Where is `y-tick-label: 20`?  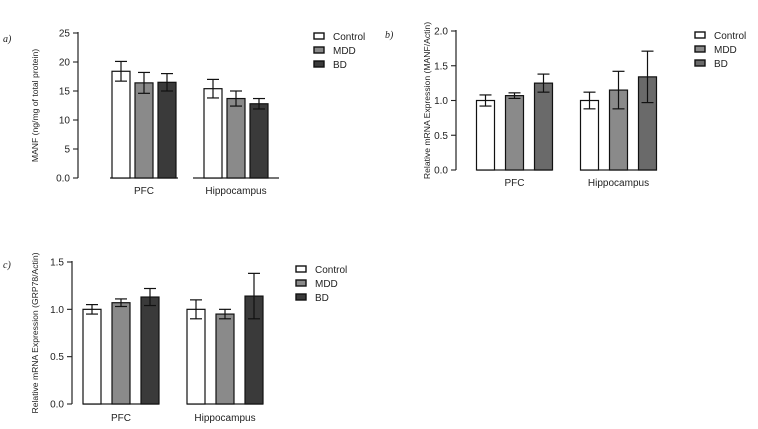 y-tick-label: 20 is located at coordinates (65, 63).